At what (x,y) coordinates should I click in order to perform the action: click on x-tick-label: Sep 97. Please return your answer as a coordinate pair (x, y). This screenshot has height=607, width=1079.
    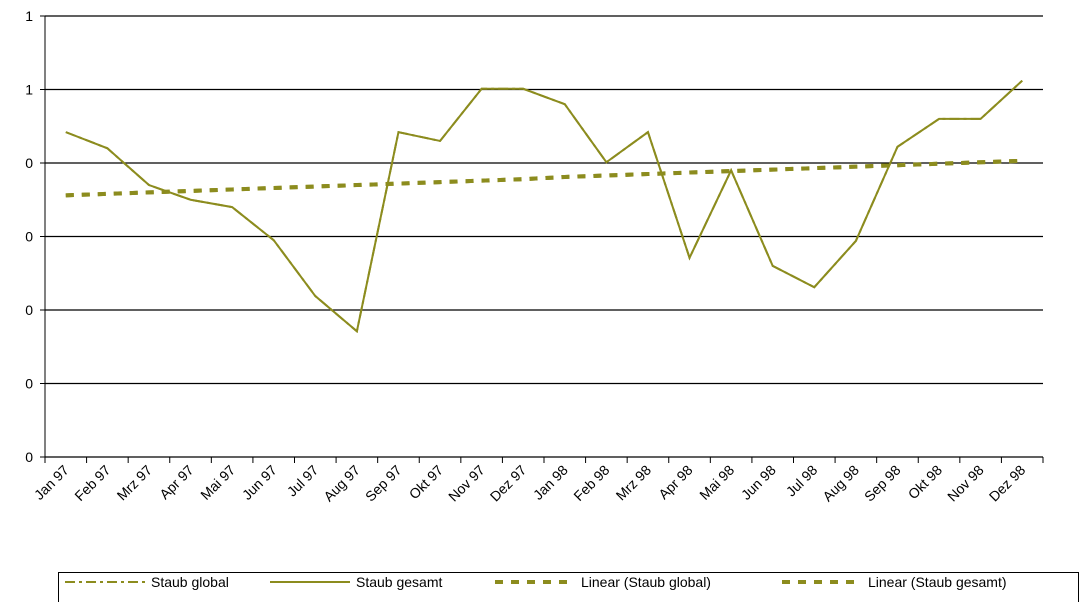
    Looking at the image, I should click on (383, 483).